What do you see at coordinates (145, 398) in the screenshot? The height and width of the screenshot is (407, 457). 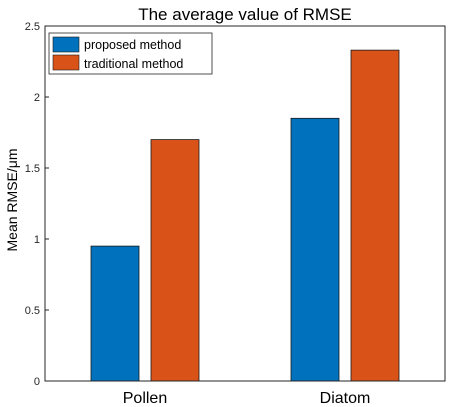 I see `x-category-label: Pollen` at bounding box center [145, 398].